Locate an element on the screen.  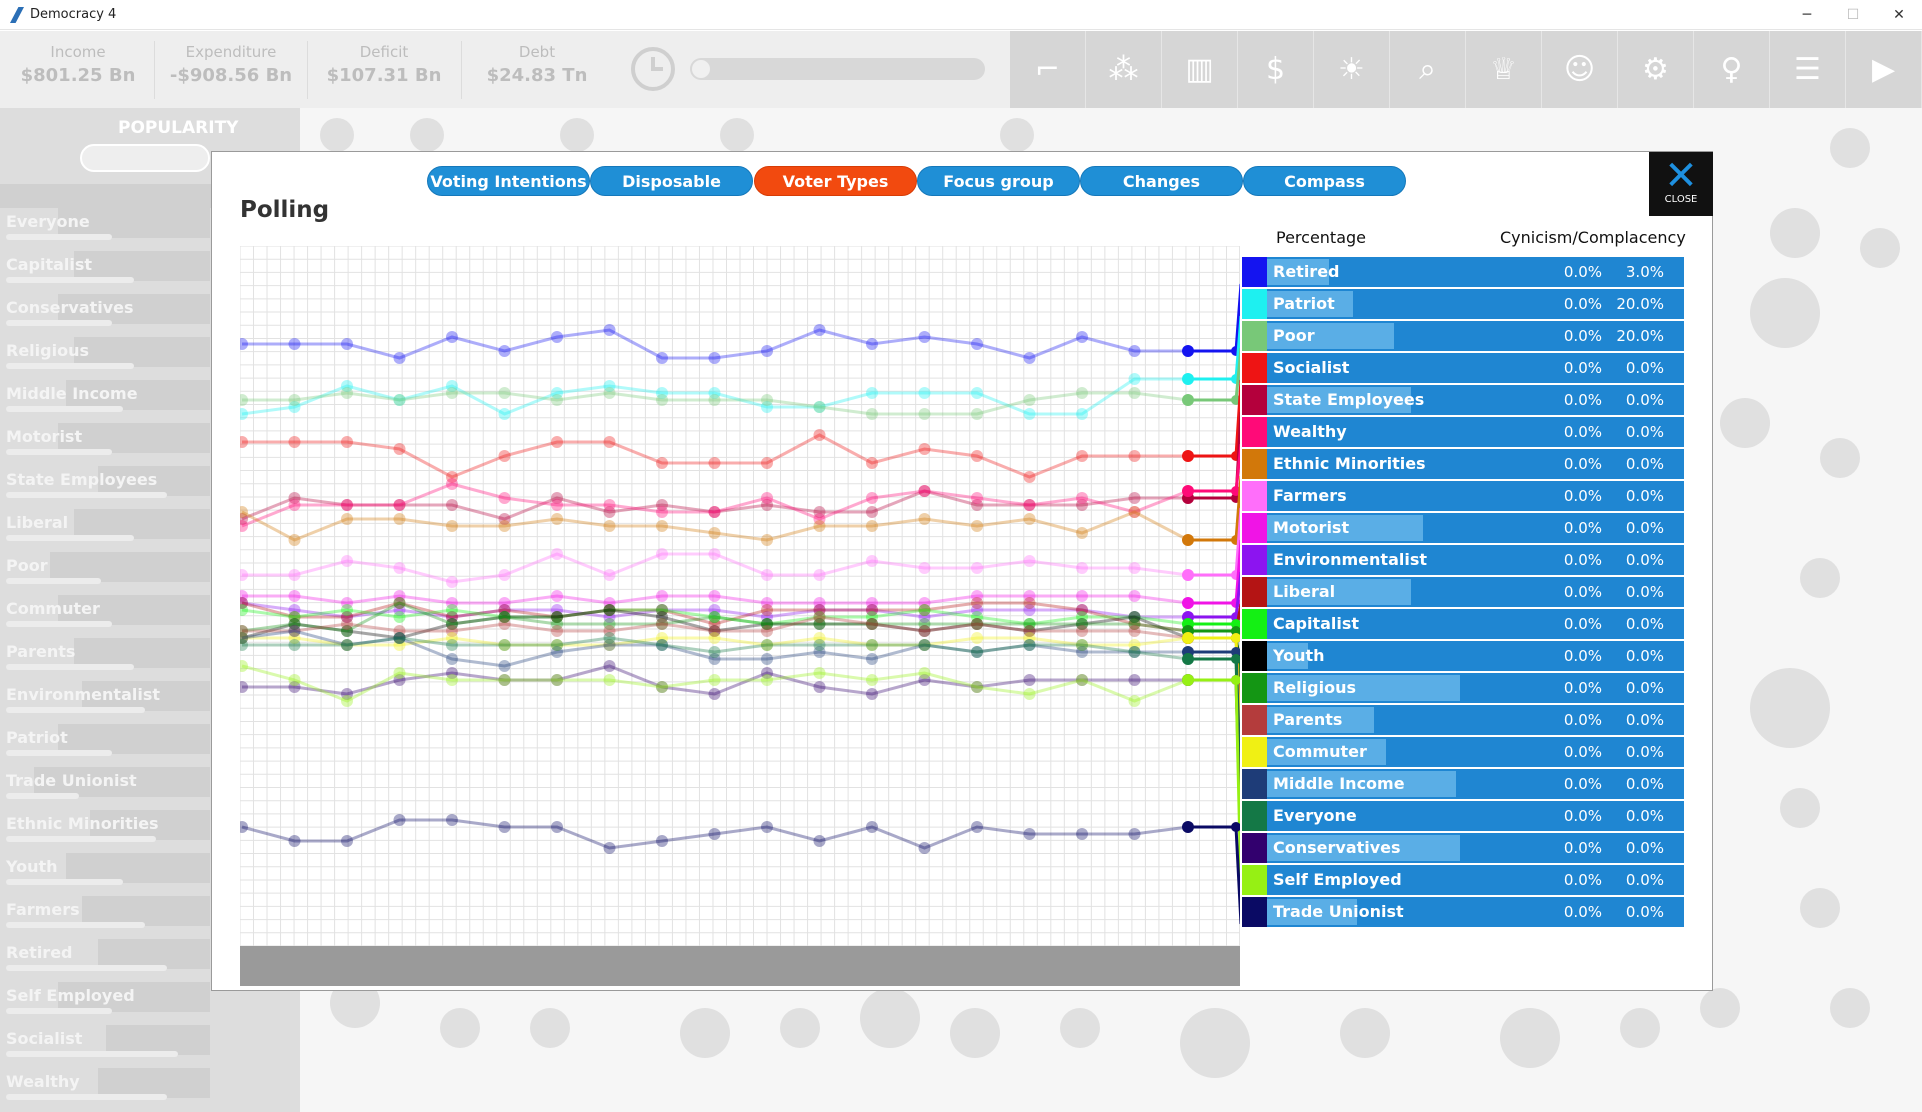
voter-type-row: State Employees 0.0% 0.0% is located at coordinates (1463, 400).